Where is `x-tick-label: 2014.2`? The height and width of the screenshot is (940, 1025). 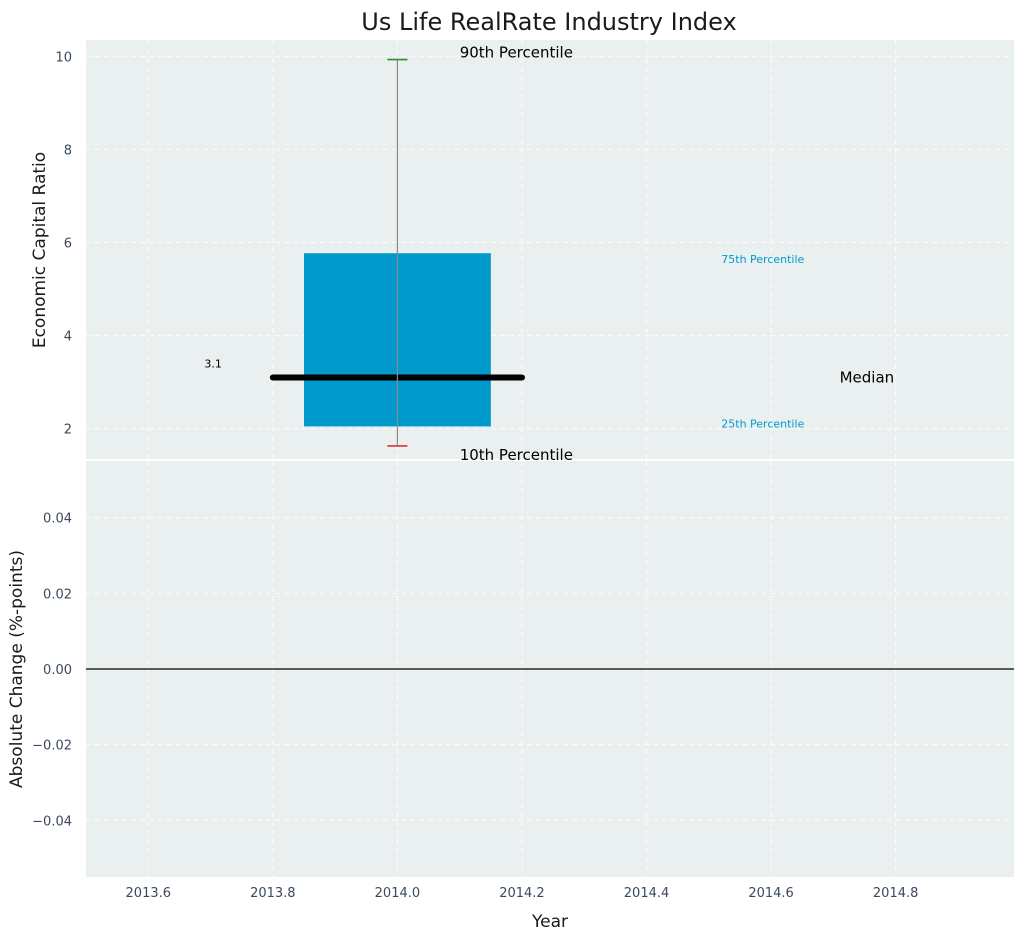
x-tick-label: 2014.2 is located at coordinates (522, 893).